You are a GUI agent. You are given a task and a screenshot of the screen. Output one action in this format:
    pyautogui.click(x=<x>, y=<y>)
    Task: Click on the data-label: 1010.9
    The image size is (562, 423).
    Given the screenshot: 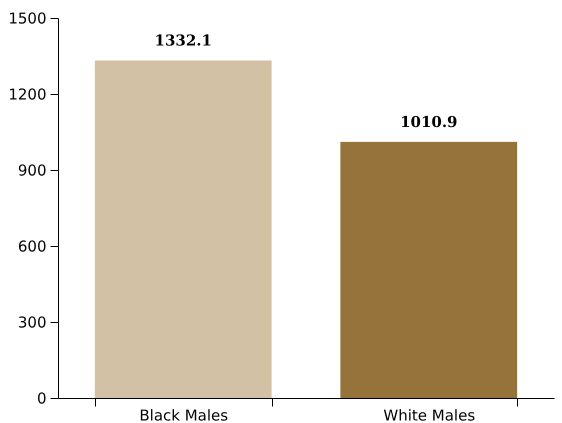 What is the action you would take?
    pyautogui.click(x=429, y=121)
    